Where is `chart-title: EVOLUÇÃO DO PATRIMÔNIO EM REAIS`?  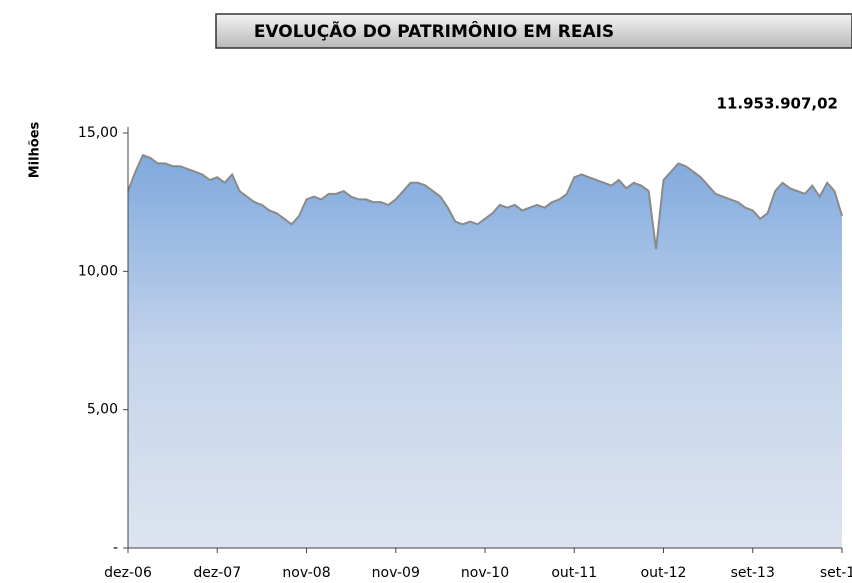 chart-title: EVOLUÇÃO DO PATRIMÔNIO EM REAIS is located at coordinates (434, 30).